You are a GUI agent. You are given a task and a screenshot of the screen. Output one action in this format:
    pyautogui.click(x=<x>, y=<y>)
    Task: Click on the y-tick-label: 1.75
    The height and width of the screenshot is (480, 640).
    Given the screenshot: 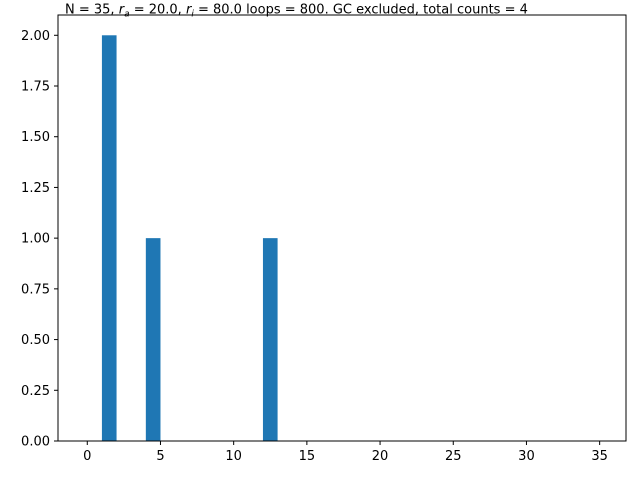 What is the action you would take?
    pyautogui.click(x=35, y=87)
    